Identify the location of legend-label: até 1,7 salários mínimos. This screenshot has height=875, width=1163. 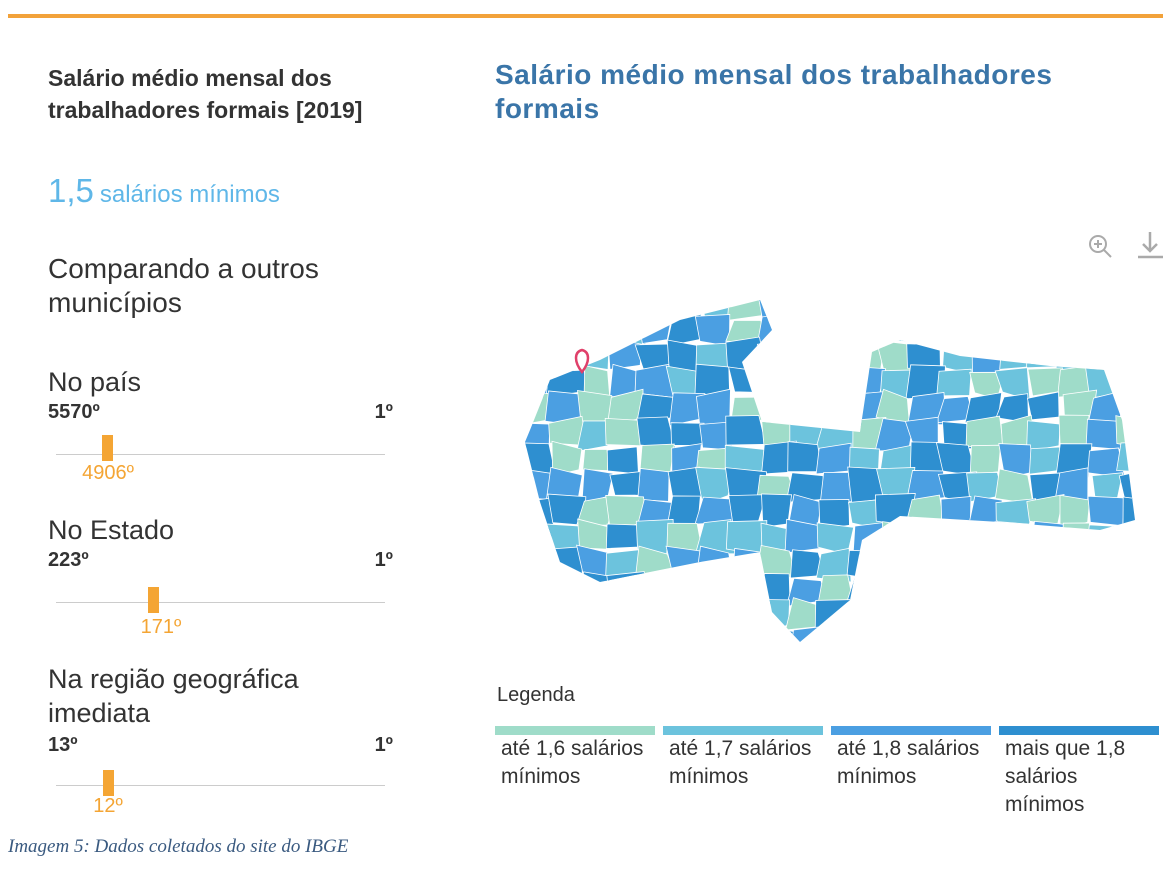
(740, 762).